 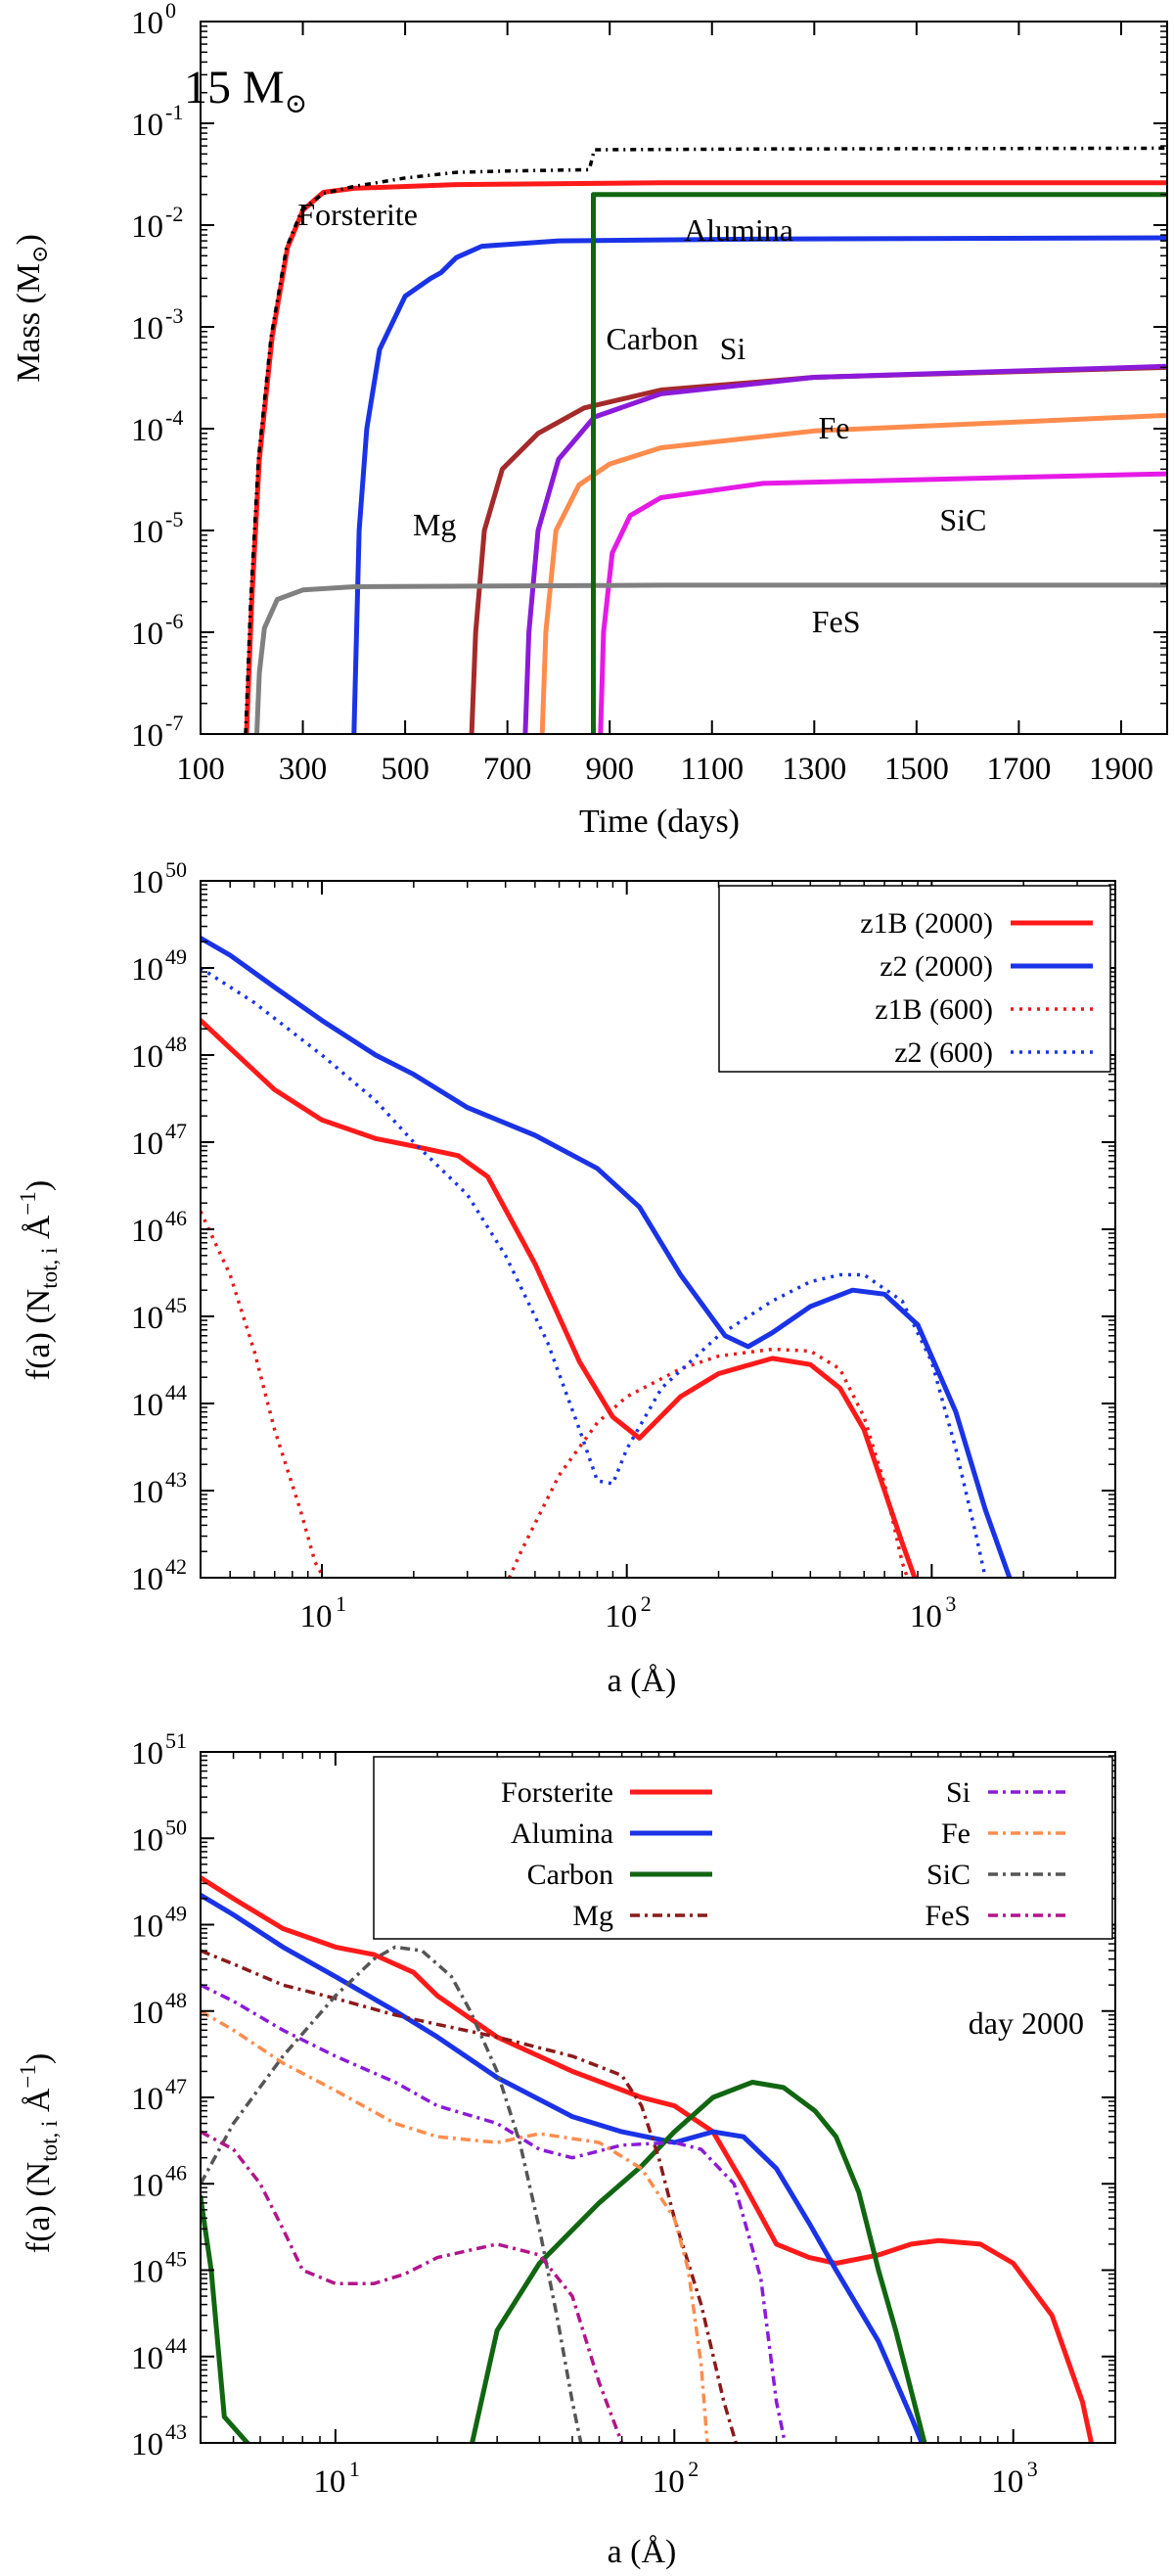 I want to click on series-line-z1b-600-large, so click(x=708, y=1463).